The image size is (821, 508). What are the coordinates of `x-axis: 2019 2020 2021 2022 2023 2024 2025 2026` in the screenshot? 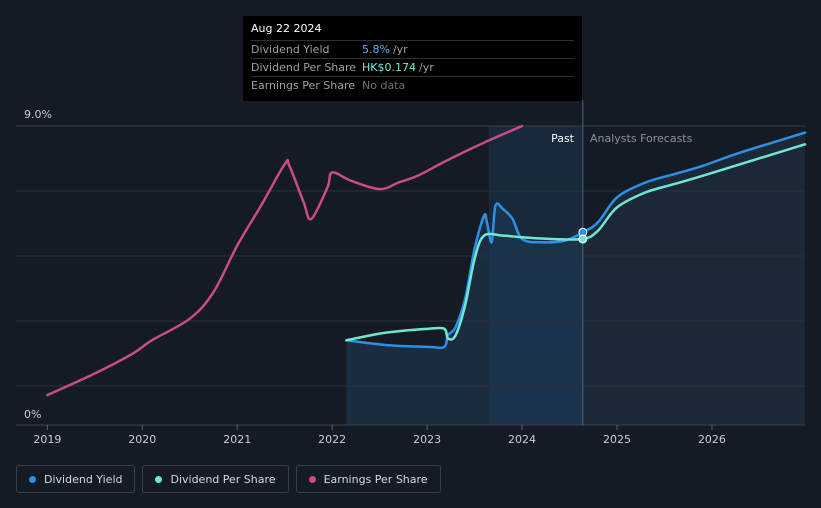 It's located at (379, 435).